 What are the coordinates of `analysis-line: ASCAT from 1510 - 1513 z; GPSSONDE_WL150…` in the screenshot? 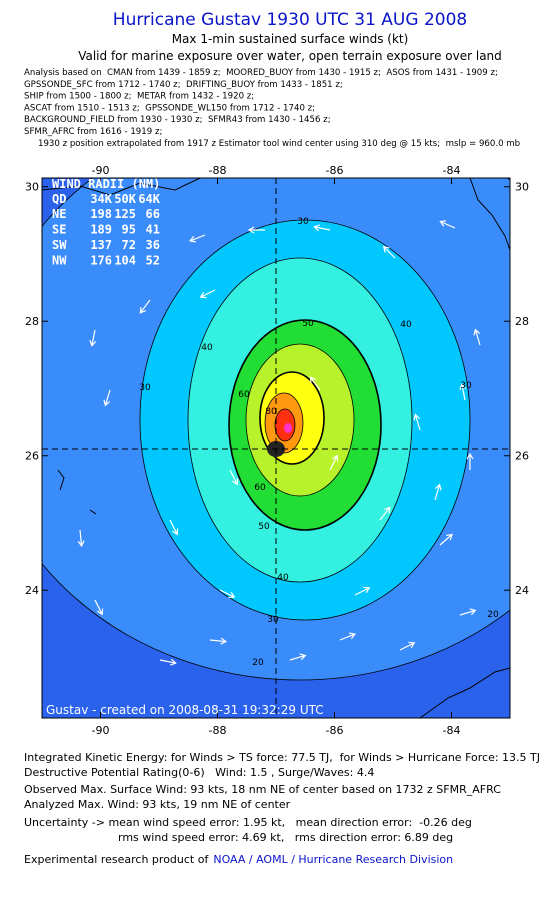 It's located at (169, 108).